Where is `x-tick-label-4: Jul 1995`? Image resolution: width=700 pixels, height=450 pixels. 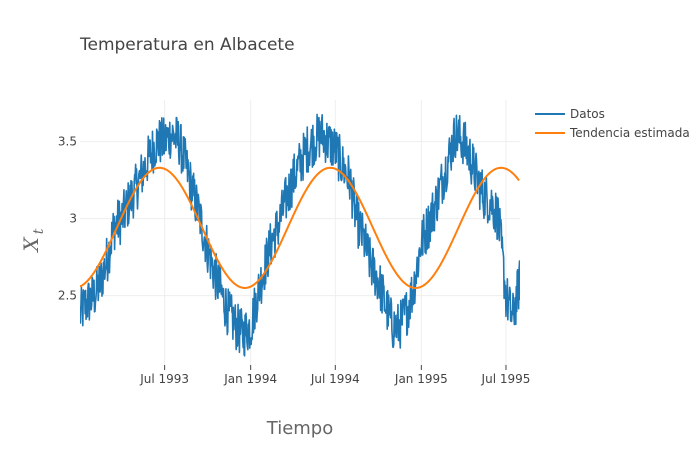
x-tick-label-4: Jul 1995 is located at coordinates (506, 379).